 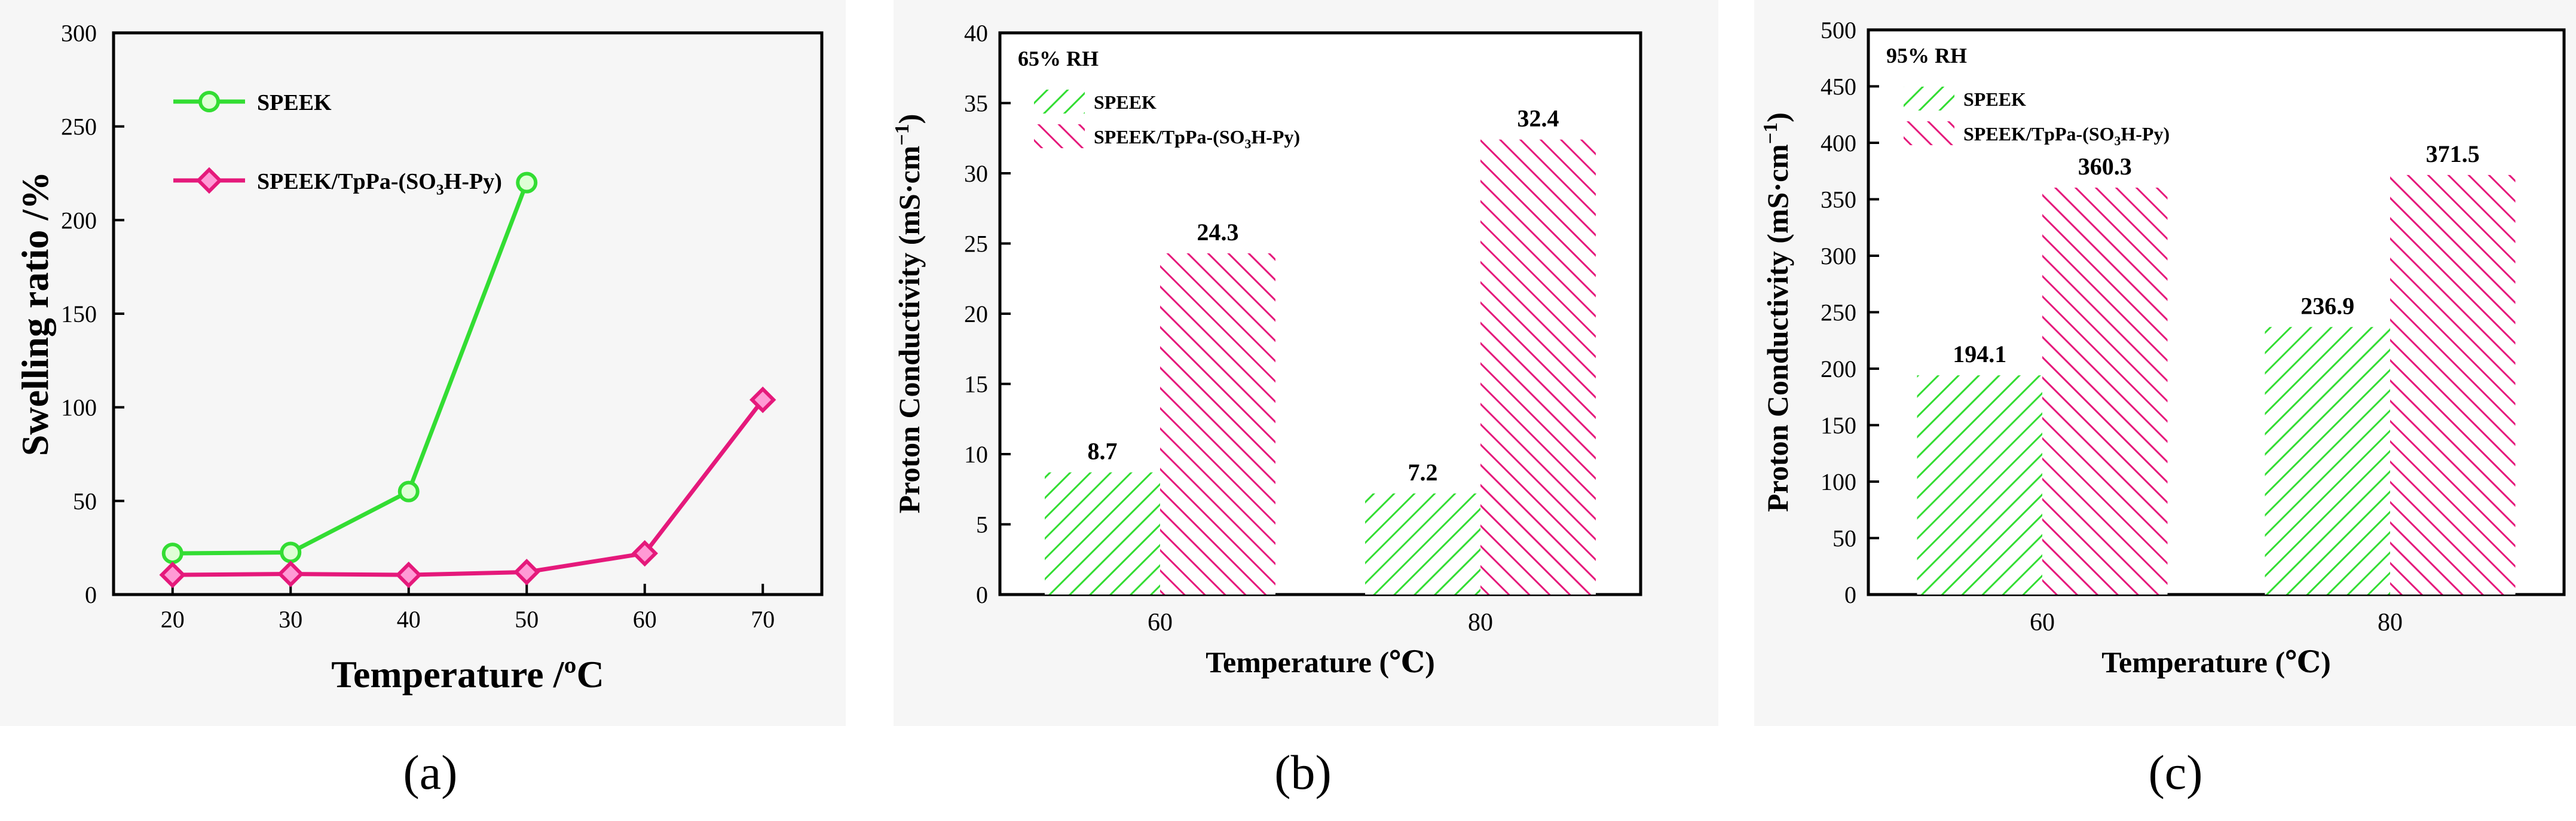 What do you see at coordinates (409, 620) in the screenshot?
I see `x-tick-label: 40` at bounding box center [409, 620].